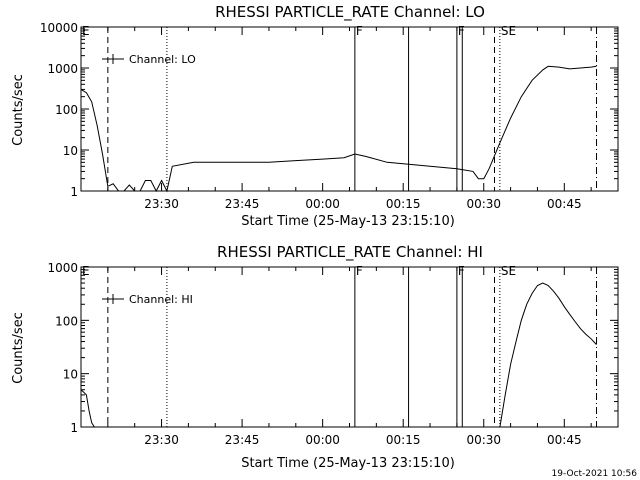 The height and width of the screenshot is (480, 640). Describe the element at coordinates (403, 204) in the screenshot. I see `x-tick-label-lo: 00:15` at that location.